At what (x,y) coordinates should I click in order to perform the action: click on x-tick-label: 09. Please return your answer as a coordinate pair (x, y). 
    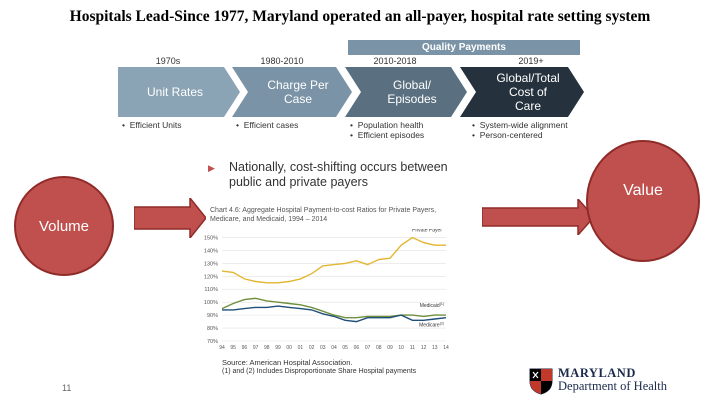
    Looking at the image, I should click on (390, 348).